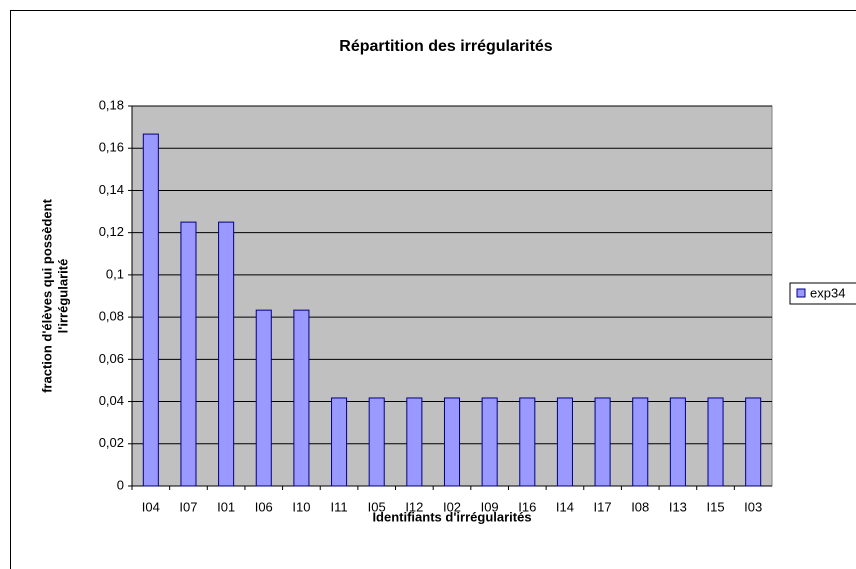 The height and width of the screenshot is (569, 856). Describe the element at coordinates (377, 506) in the screenshot. I see `x-tick-label: I05` at that location.